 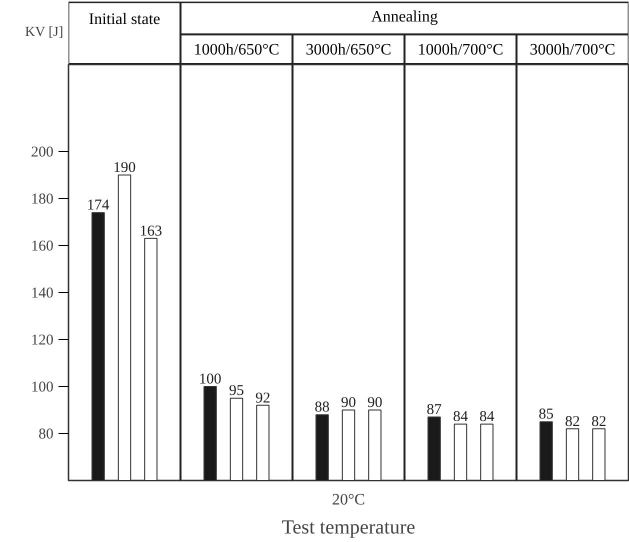 I want to click on x-axis-title: Test temperature, so click(x=349, y=527).